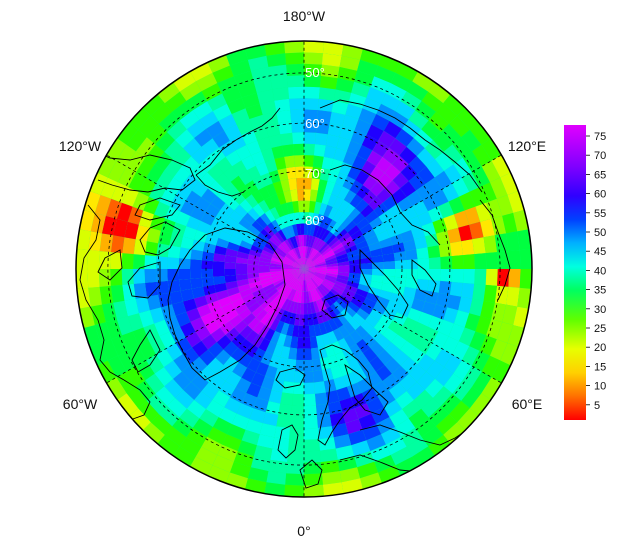  Describe the element at coordinates (600, 348) in the screenshot. I see `colorbar-tick-label: 20` at that location.